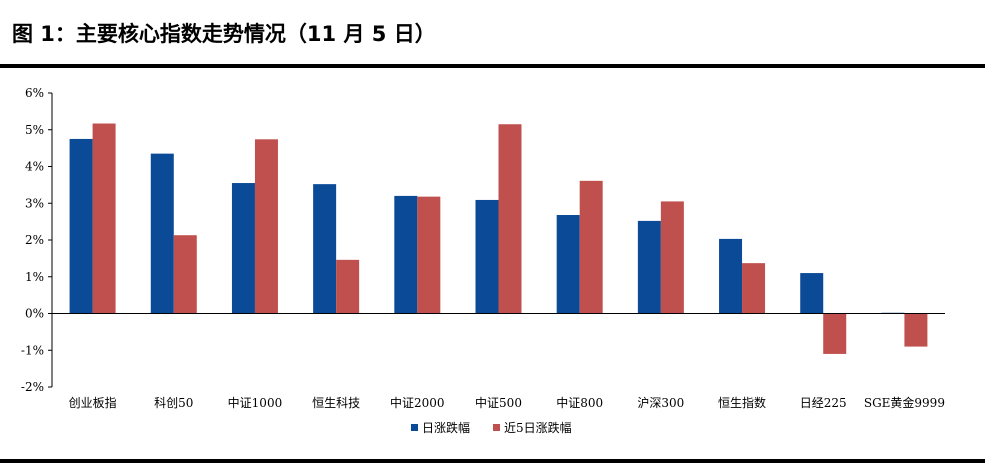  Describe the element at coordinates (498, 402) in the screenshot. I see `x-tick-label: 中证500` at that location.